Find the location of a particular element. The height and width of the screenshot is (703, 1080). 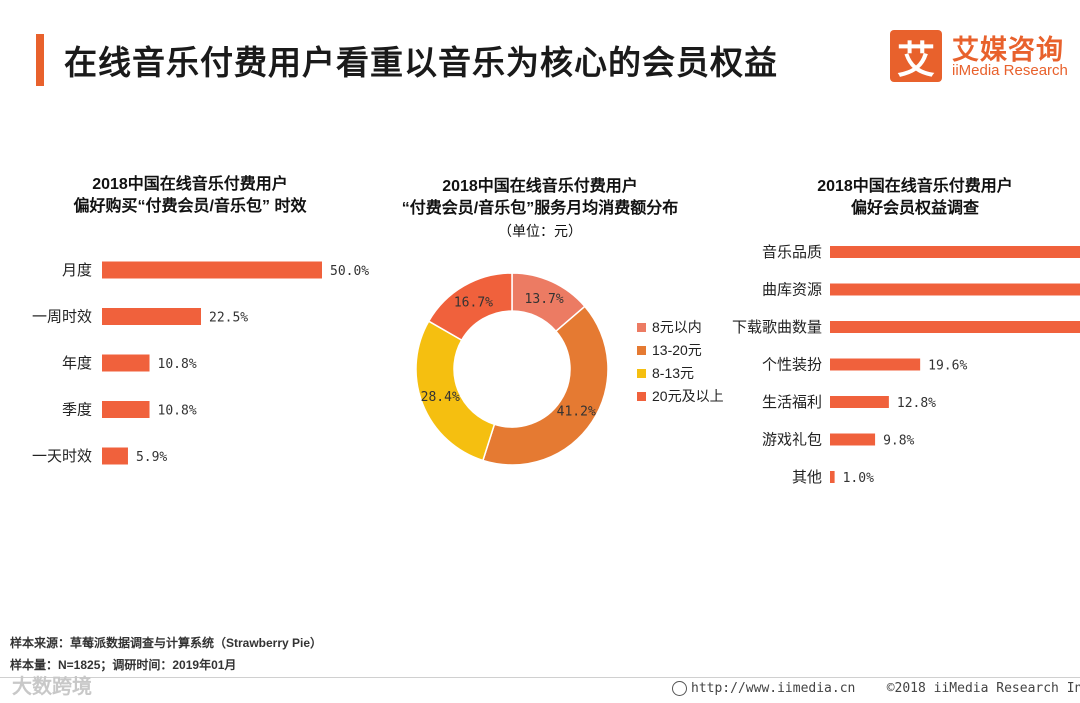

chart3-value-label: 1.0% is located at coordinates (858, 478).